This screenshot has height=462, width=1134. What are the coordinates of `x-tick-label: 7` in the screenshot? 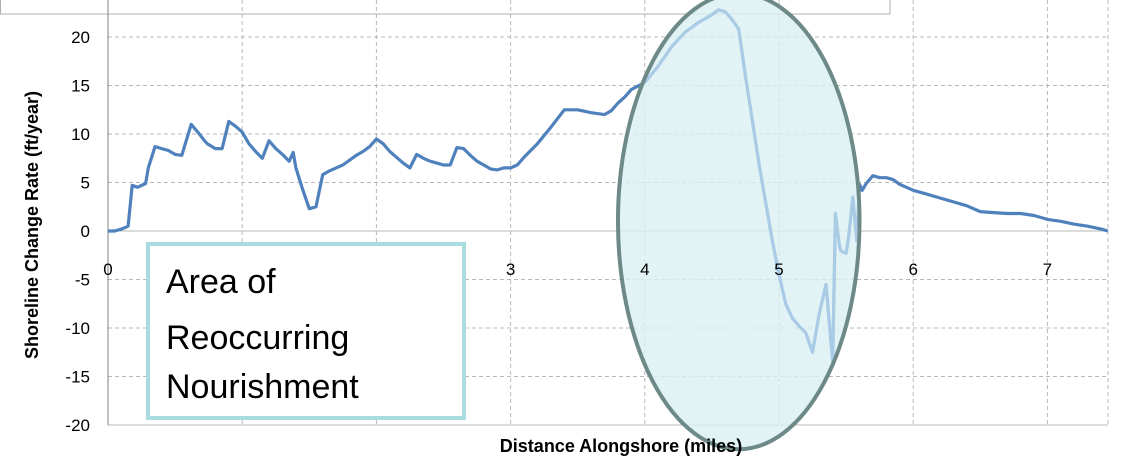 It's located at (1047, 269).